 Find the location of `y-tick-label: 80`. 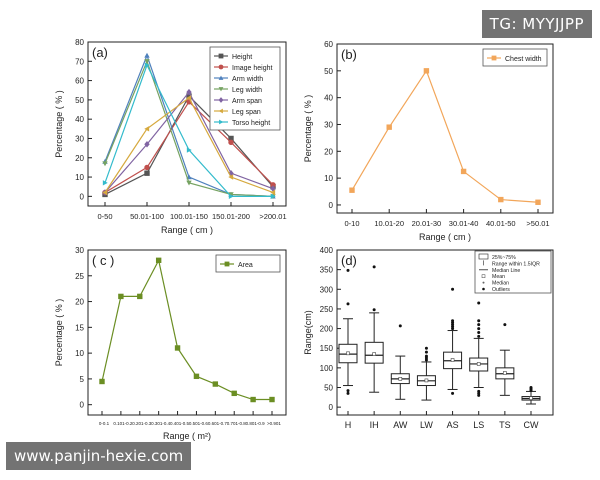

y-tick-label: 80 is located at coordinates (79, 42).